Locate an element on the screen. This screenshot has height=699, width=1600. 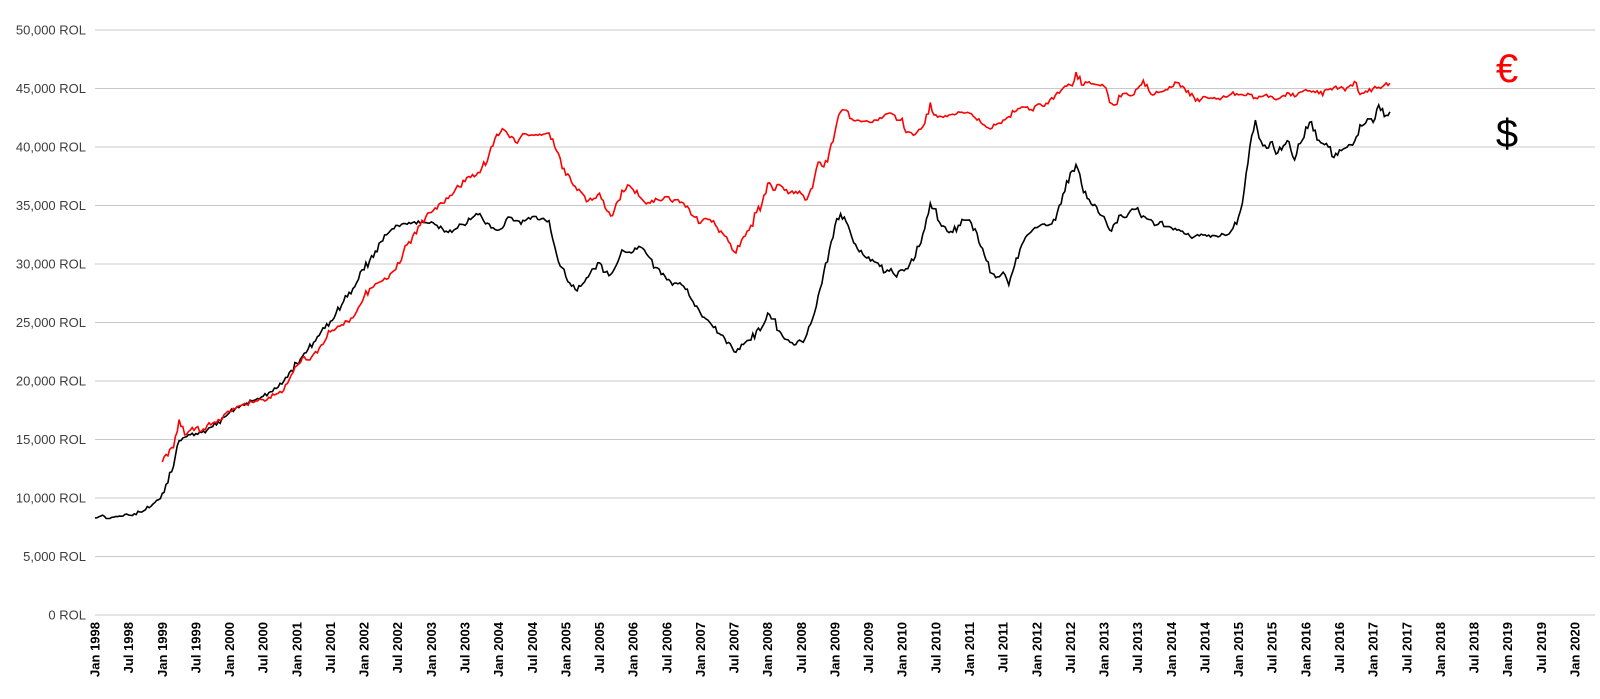
x-axis-tick-label: Jan 2017 is located at coordinates (1373, 649).